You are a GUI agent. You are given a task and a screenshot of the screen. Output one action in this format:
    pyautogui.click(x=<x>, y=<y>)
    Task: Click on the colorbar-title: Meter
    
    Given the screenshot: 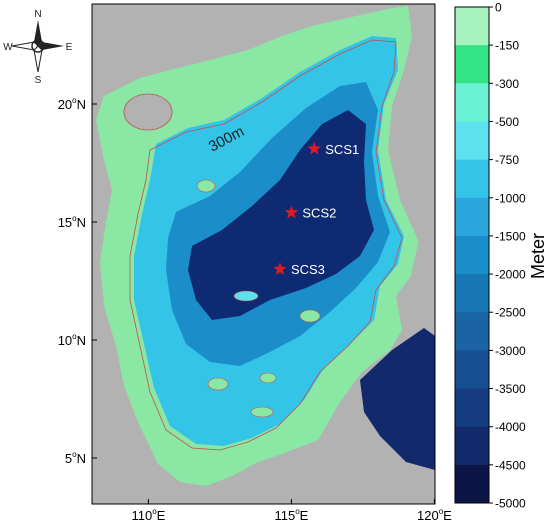 What is the action you would take?
    pyautogui.click(x=538, y=256)
    